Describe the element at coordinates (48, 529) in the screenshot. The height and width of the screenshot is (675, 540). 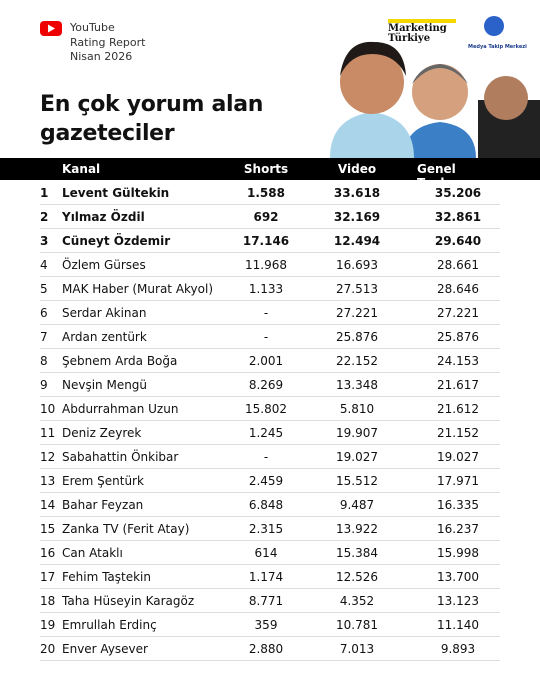
I see `rank: 15` at that location.